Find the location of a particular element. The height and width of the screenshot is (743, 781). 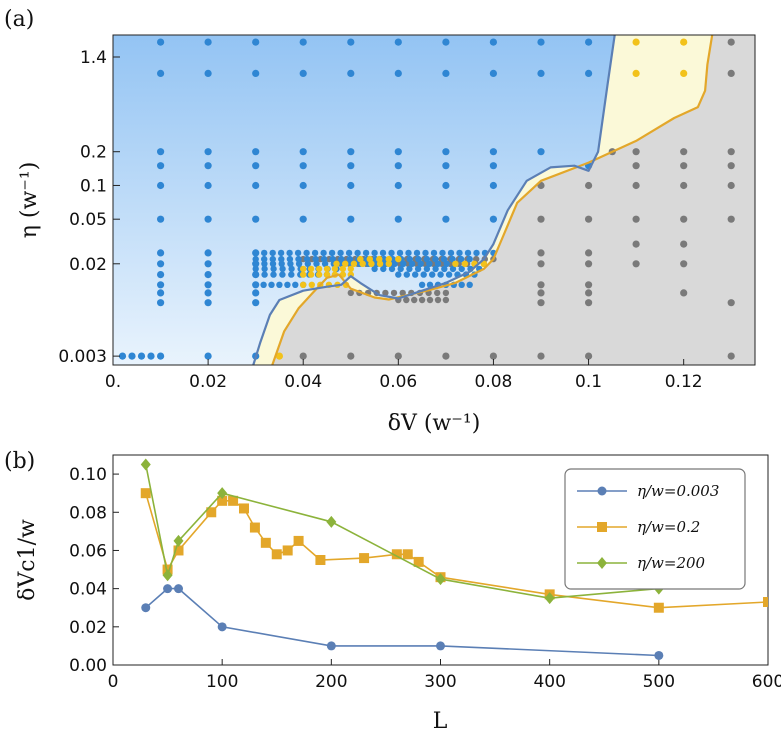

y-tick-label: 0.2 is located at coordinates (93, 153).